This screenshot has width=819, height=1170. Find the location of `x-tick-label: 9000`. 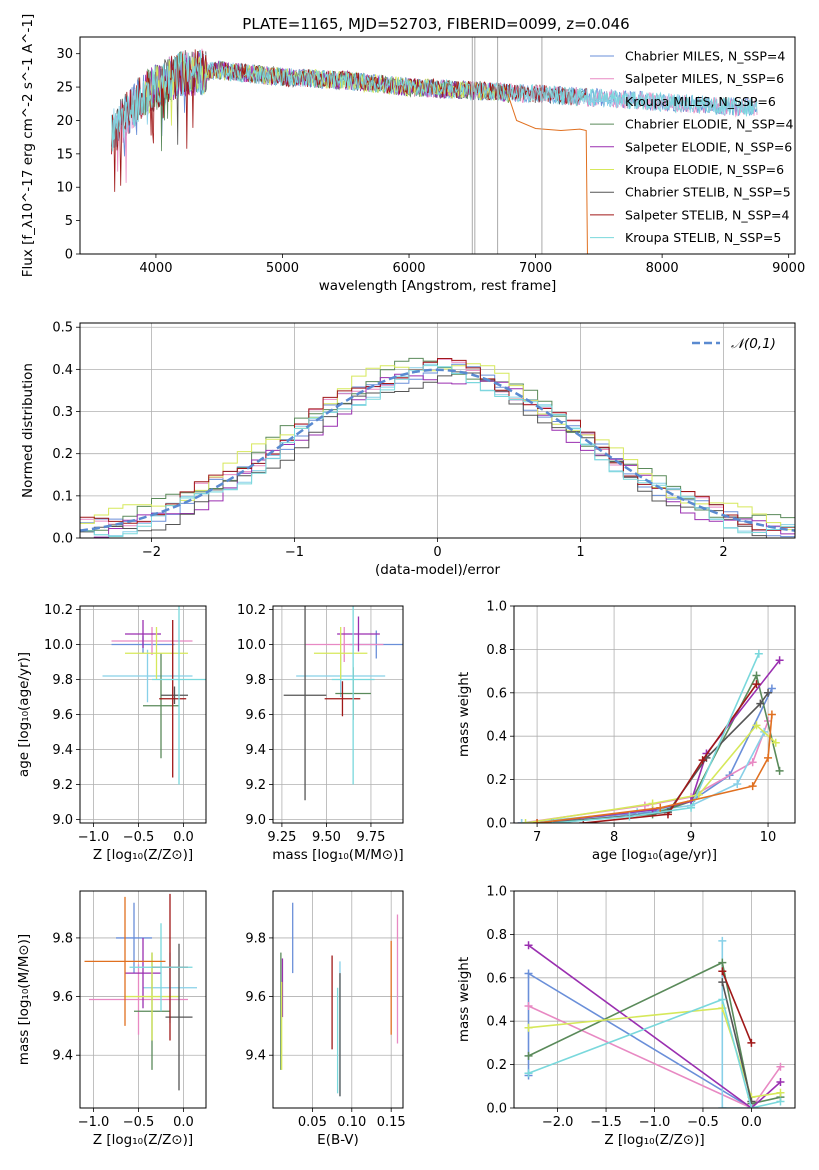

x-tick-label: 9000 is located at coordinates (788, 268).